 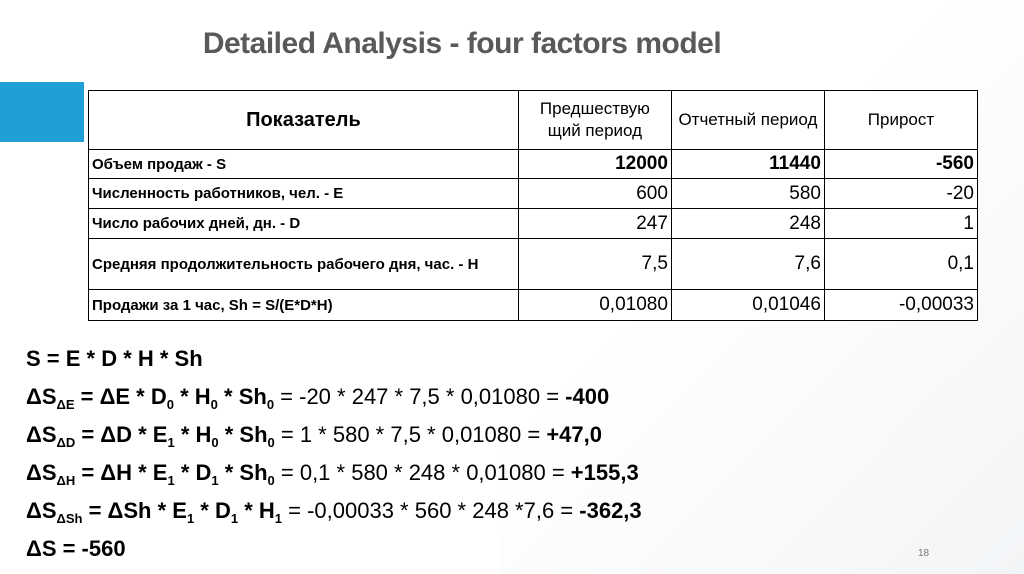 I want to click on cell-growth: -20, so click(x=901, y=193).